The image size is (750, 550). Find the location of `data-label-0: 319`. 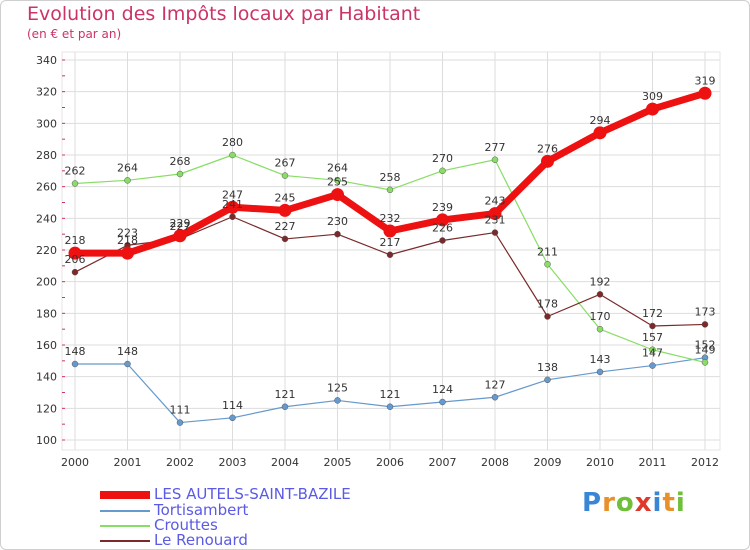

data-label-0: 319 is located at coordinates (705, 80).